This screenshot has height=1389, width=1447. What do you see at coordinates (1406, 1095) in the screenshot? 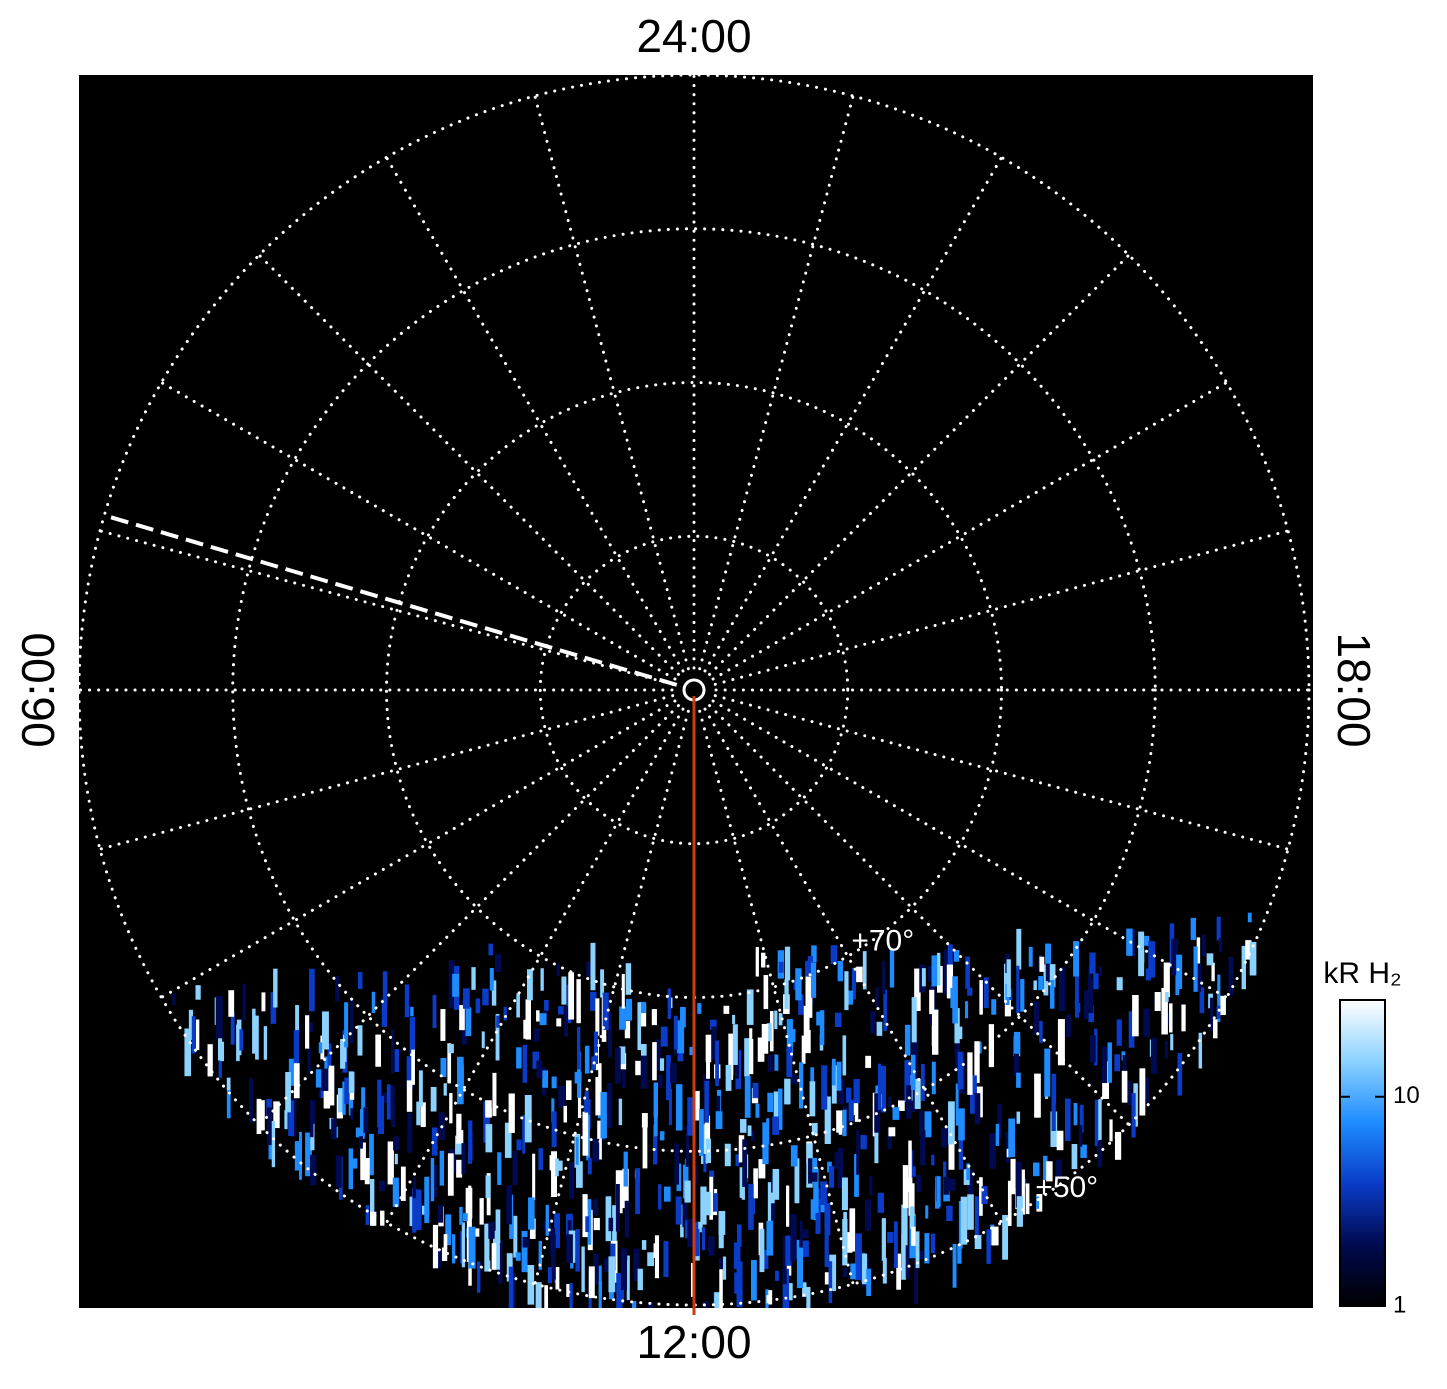
I see `colorbar-tick-label: 10` at bounding box center [1406, 1095].